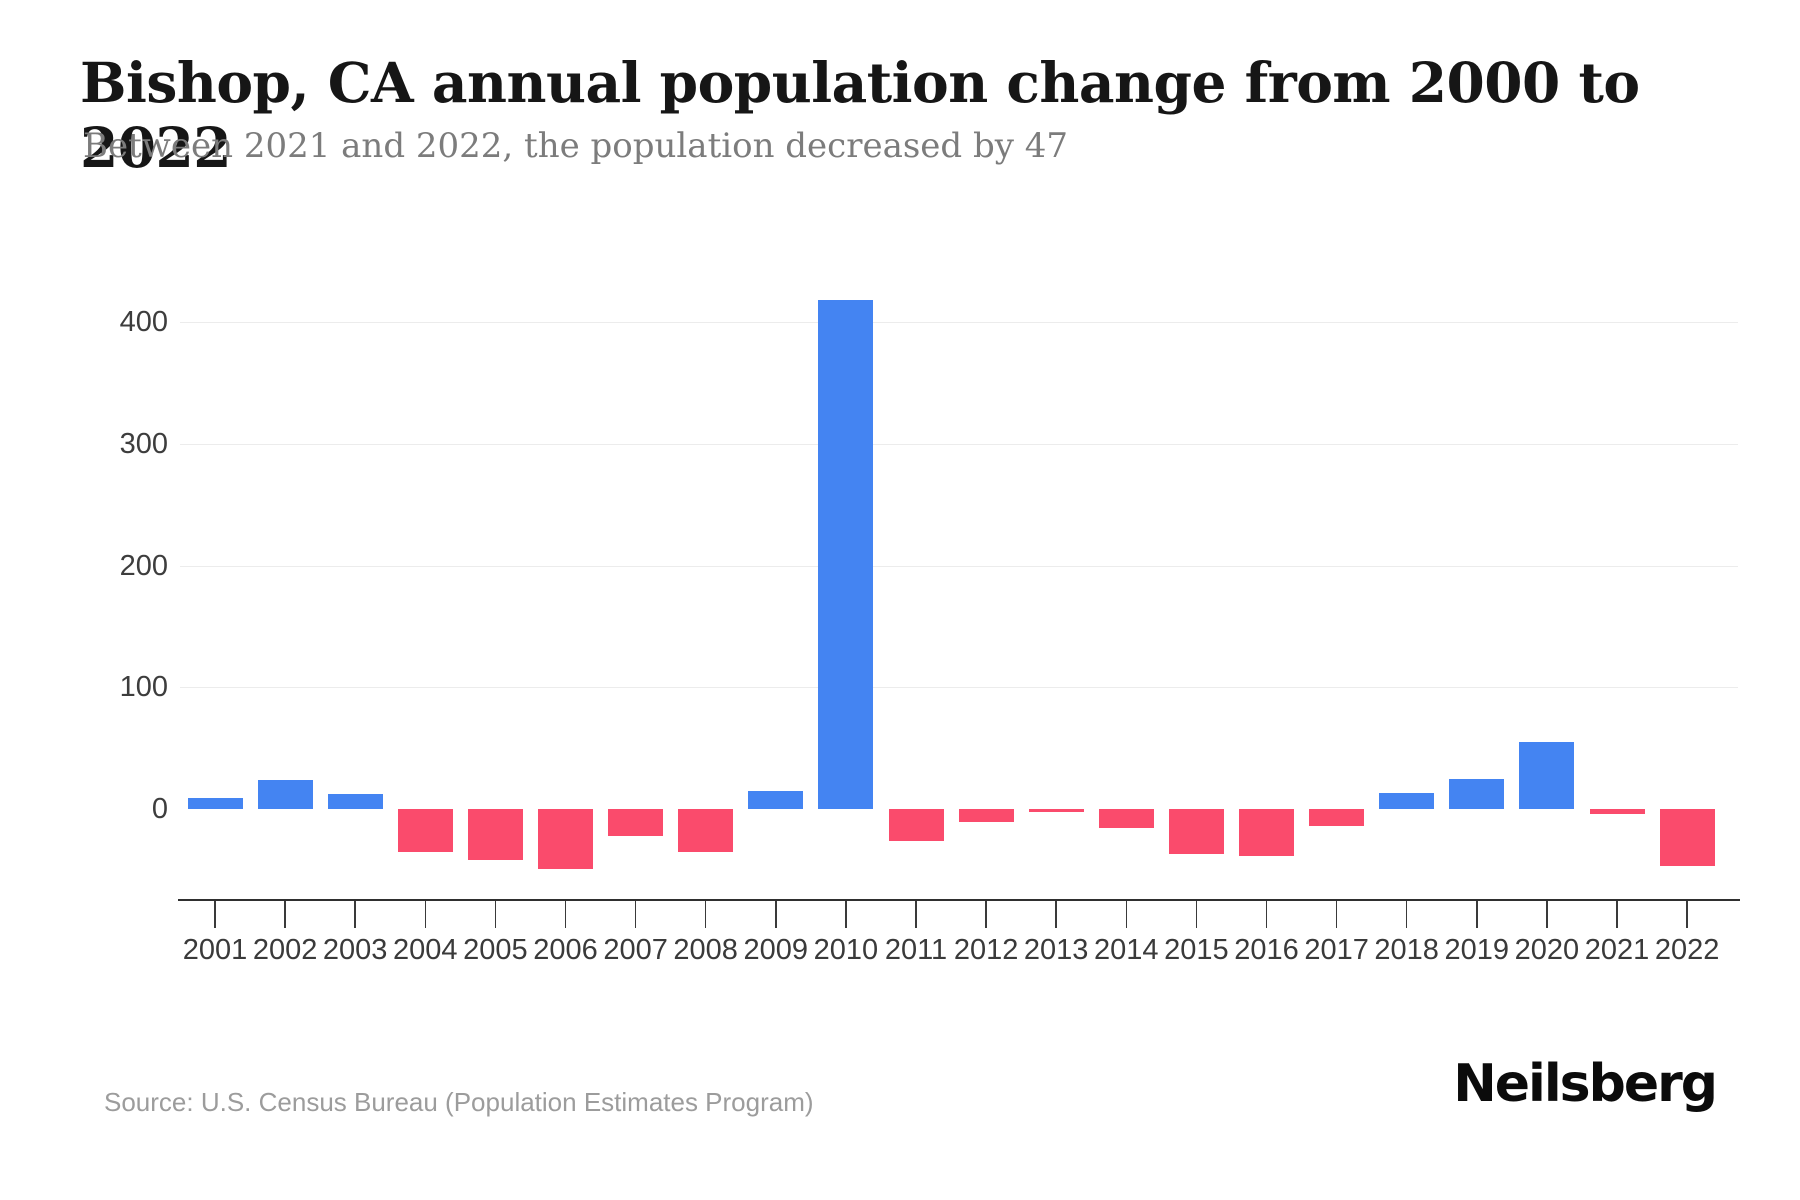  What do you see at coordinates (1687, 914) in the screenshot?
I see `x-axis-tick-2022` at bounding box center [1687, 914].